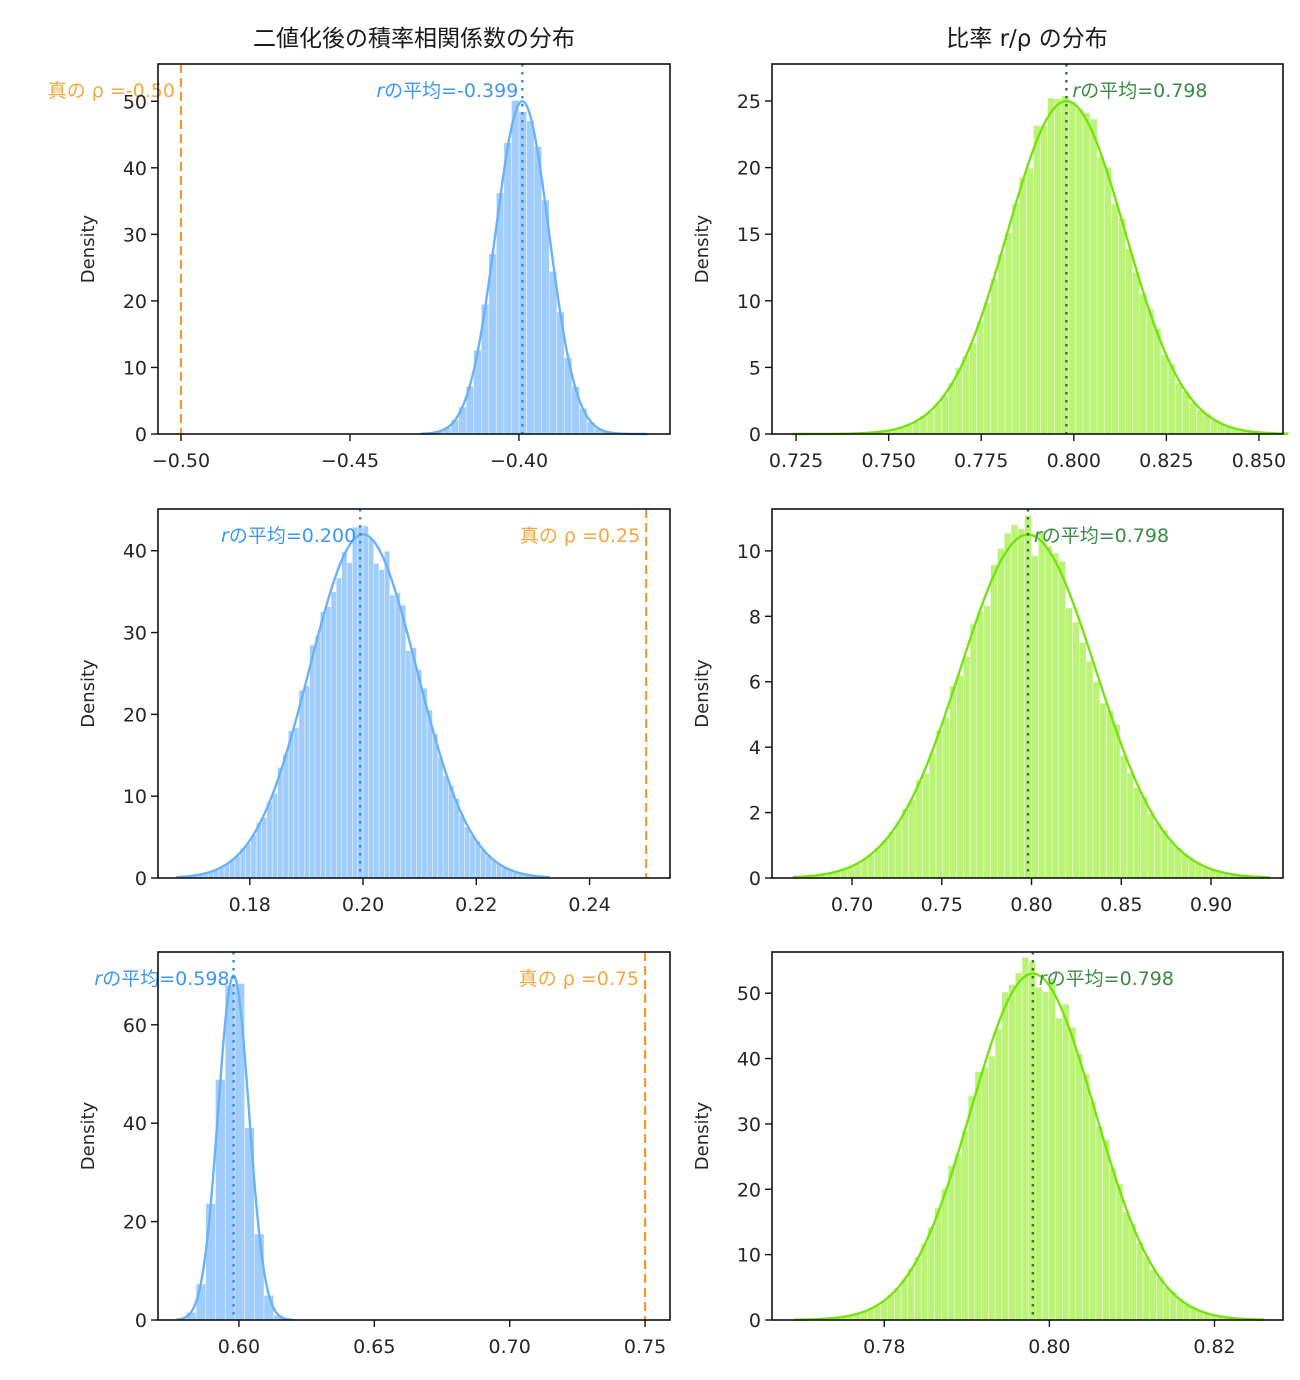 Image resolution: width=1300 pixels, height=1380 pixels. I want to click on x-tick-label: 0.60, so click(239, 1347).